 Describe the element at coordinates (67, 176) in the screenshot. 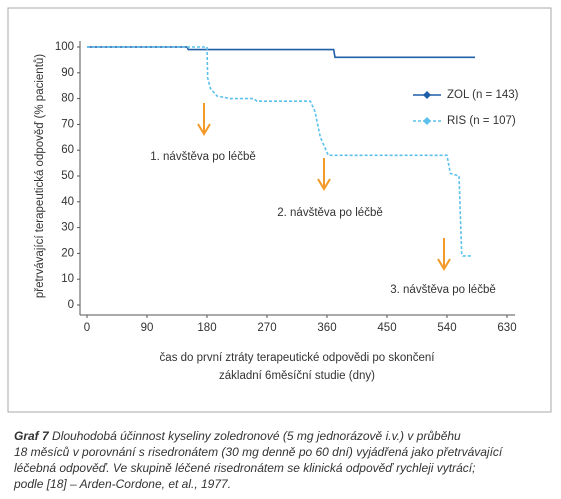

I see `y-tick-label: 50` at that location.